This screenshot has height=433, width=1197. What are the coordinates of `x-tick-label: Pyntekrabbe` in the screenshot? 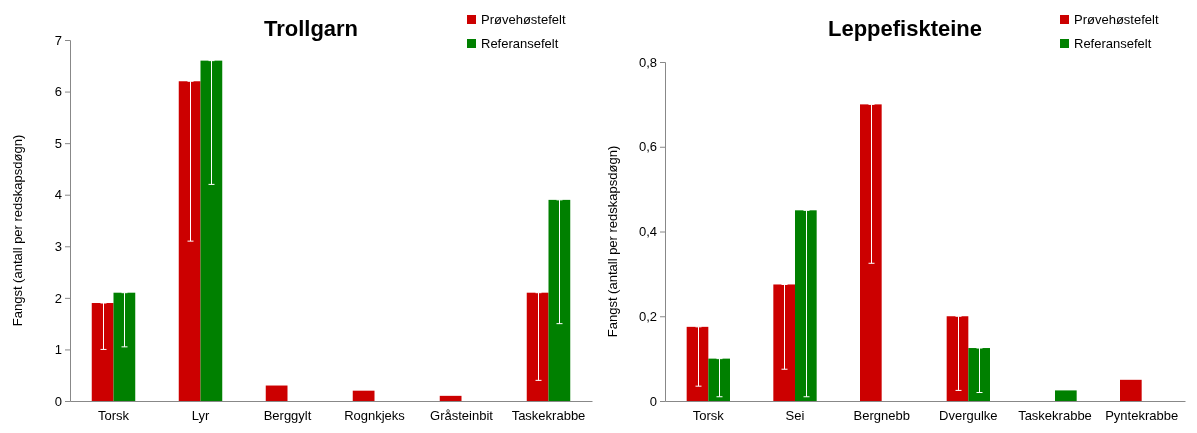 It's located at (1142, 416).